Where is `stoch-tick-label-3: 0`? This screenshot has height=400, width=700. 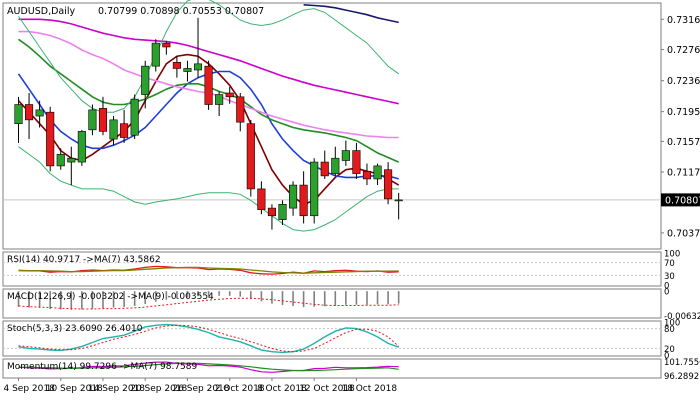 stoch-tick-label-3: 0 is located at coordinates (666, 357).